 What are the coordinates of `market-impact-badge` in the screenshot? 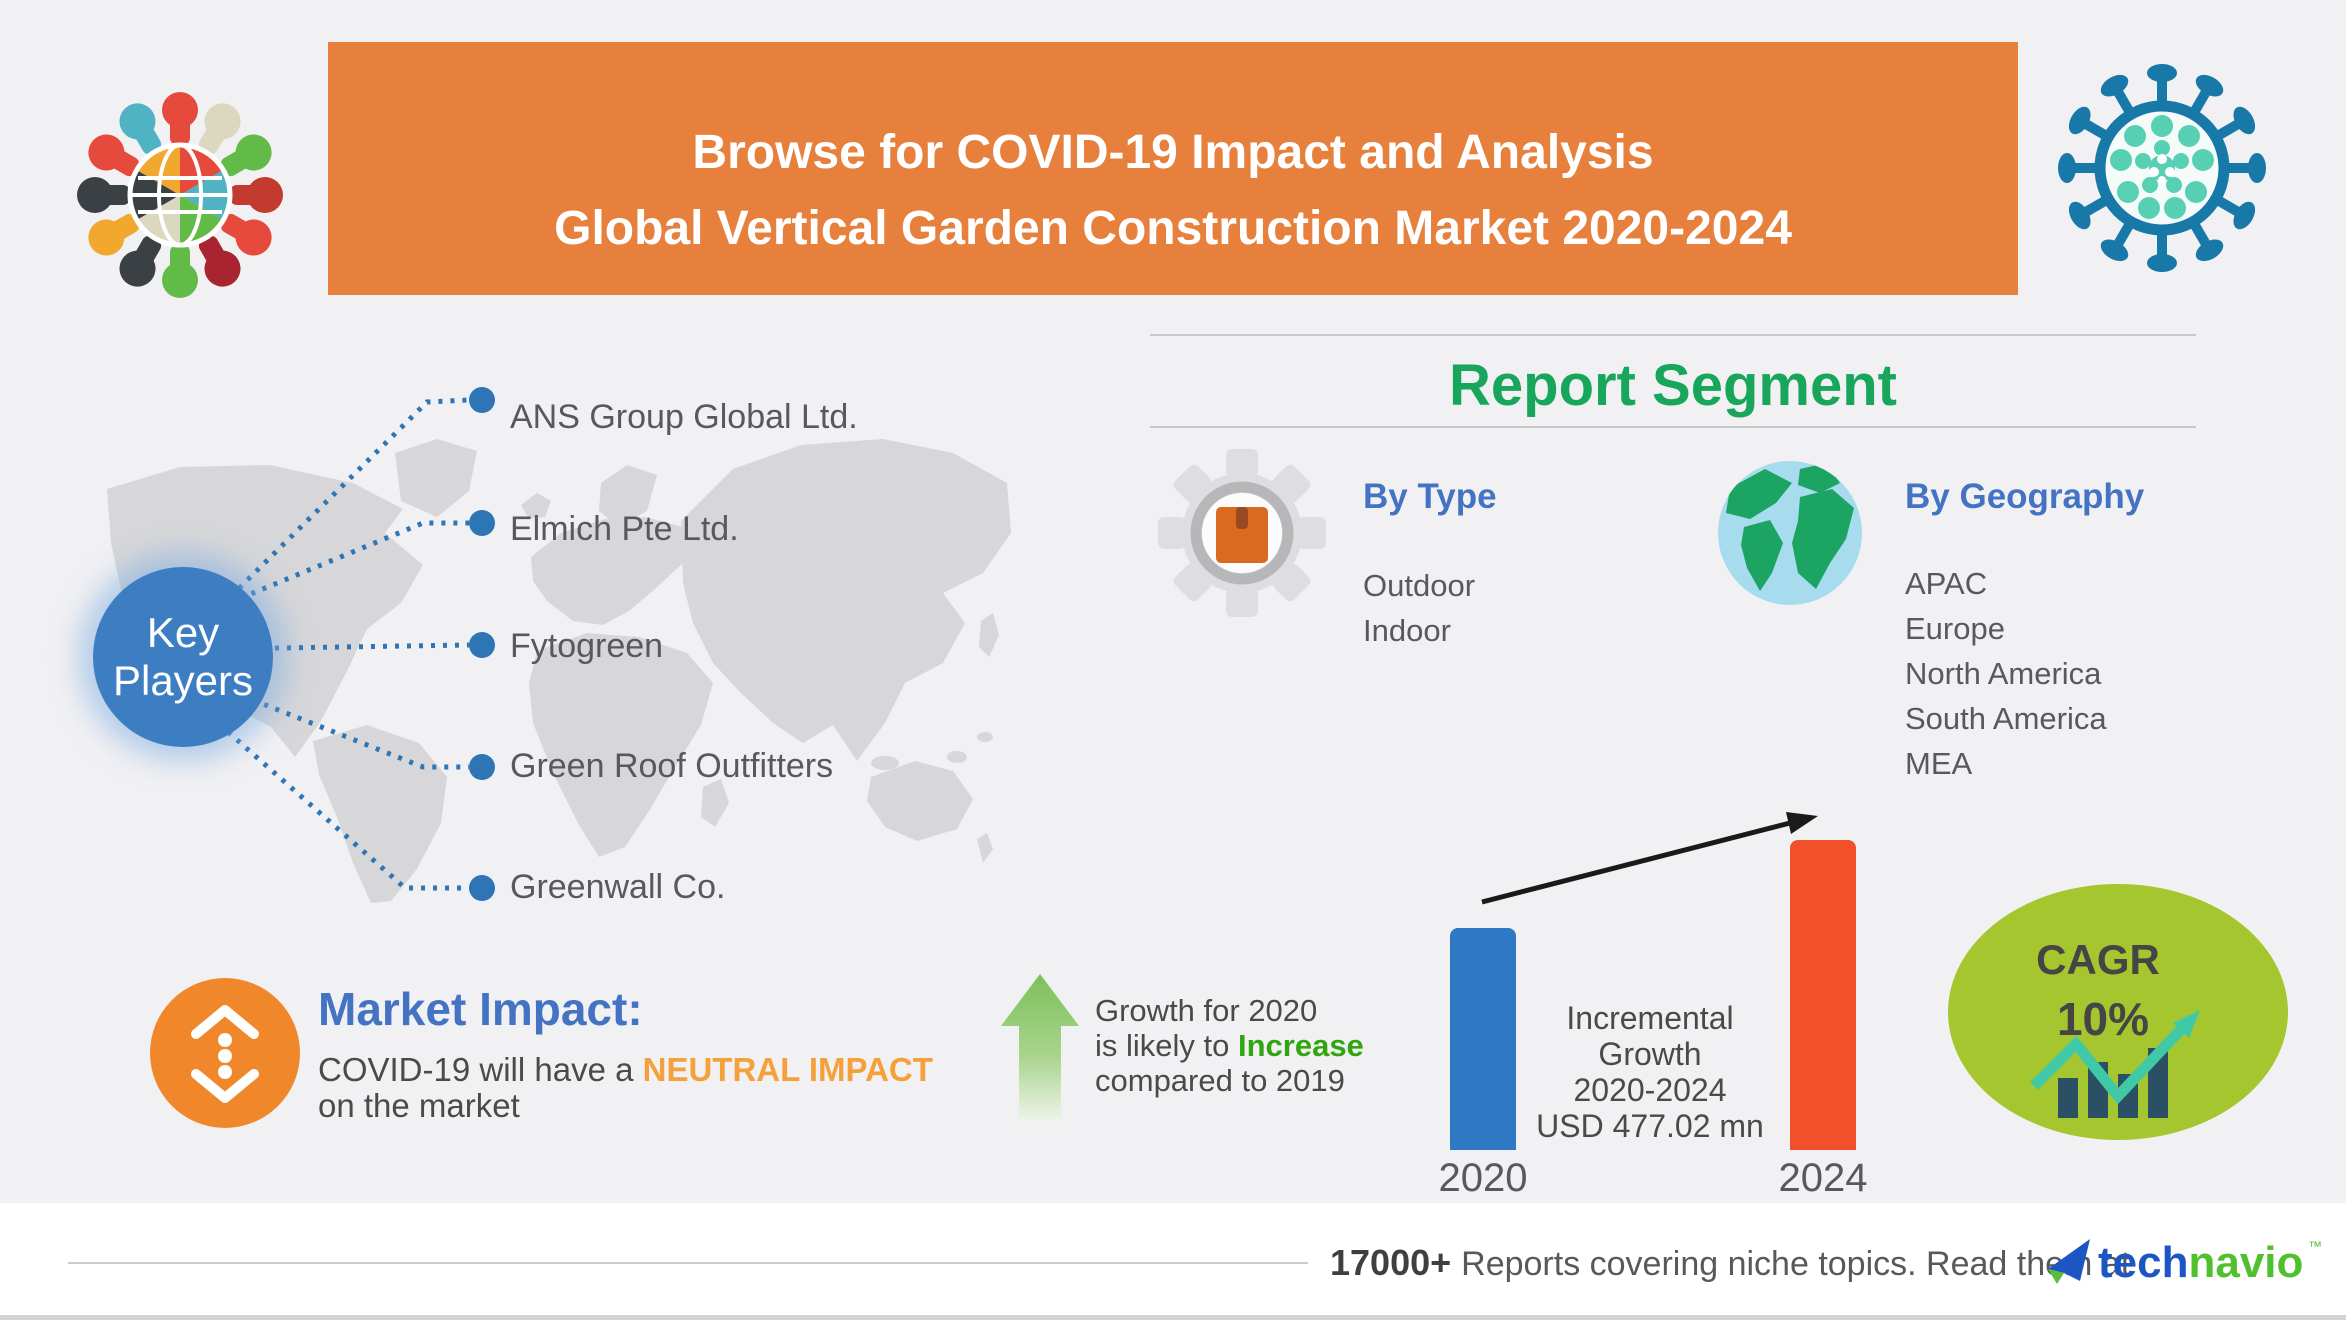 It's located at (225, 1053).